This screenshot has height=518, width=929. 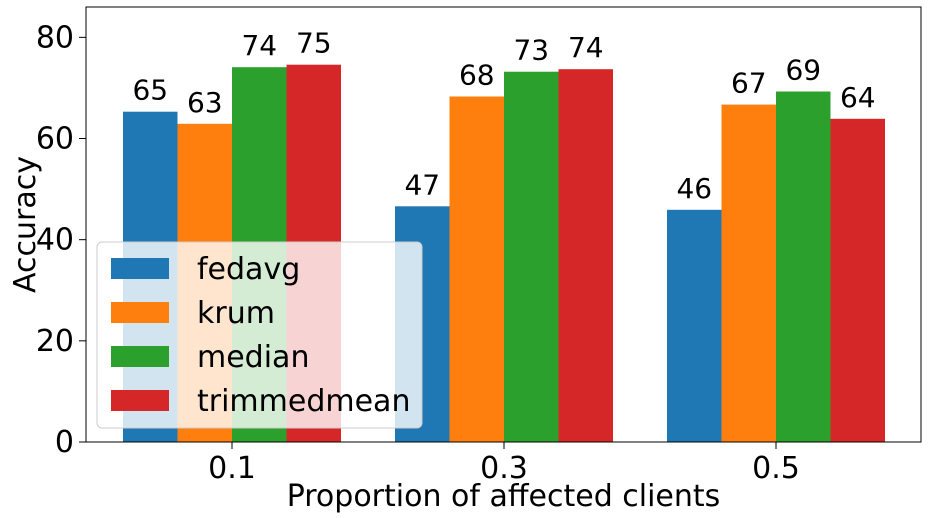 I want to click on data-label-trimmedmean-0.3: 74, so click(x=586, y=47).